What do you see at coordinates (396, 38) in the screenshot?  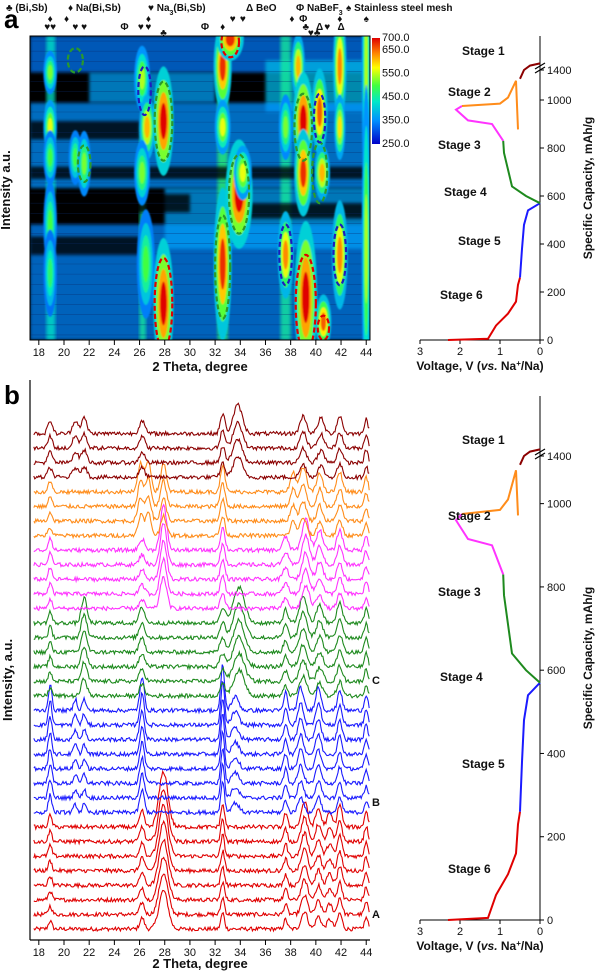 I see `colorbar-tick-label: 700.0` at bounding box center [396, 38].